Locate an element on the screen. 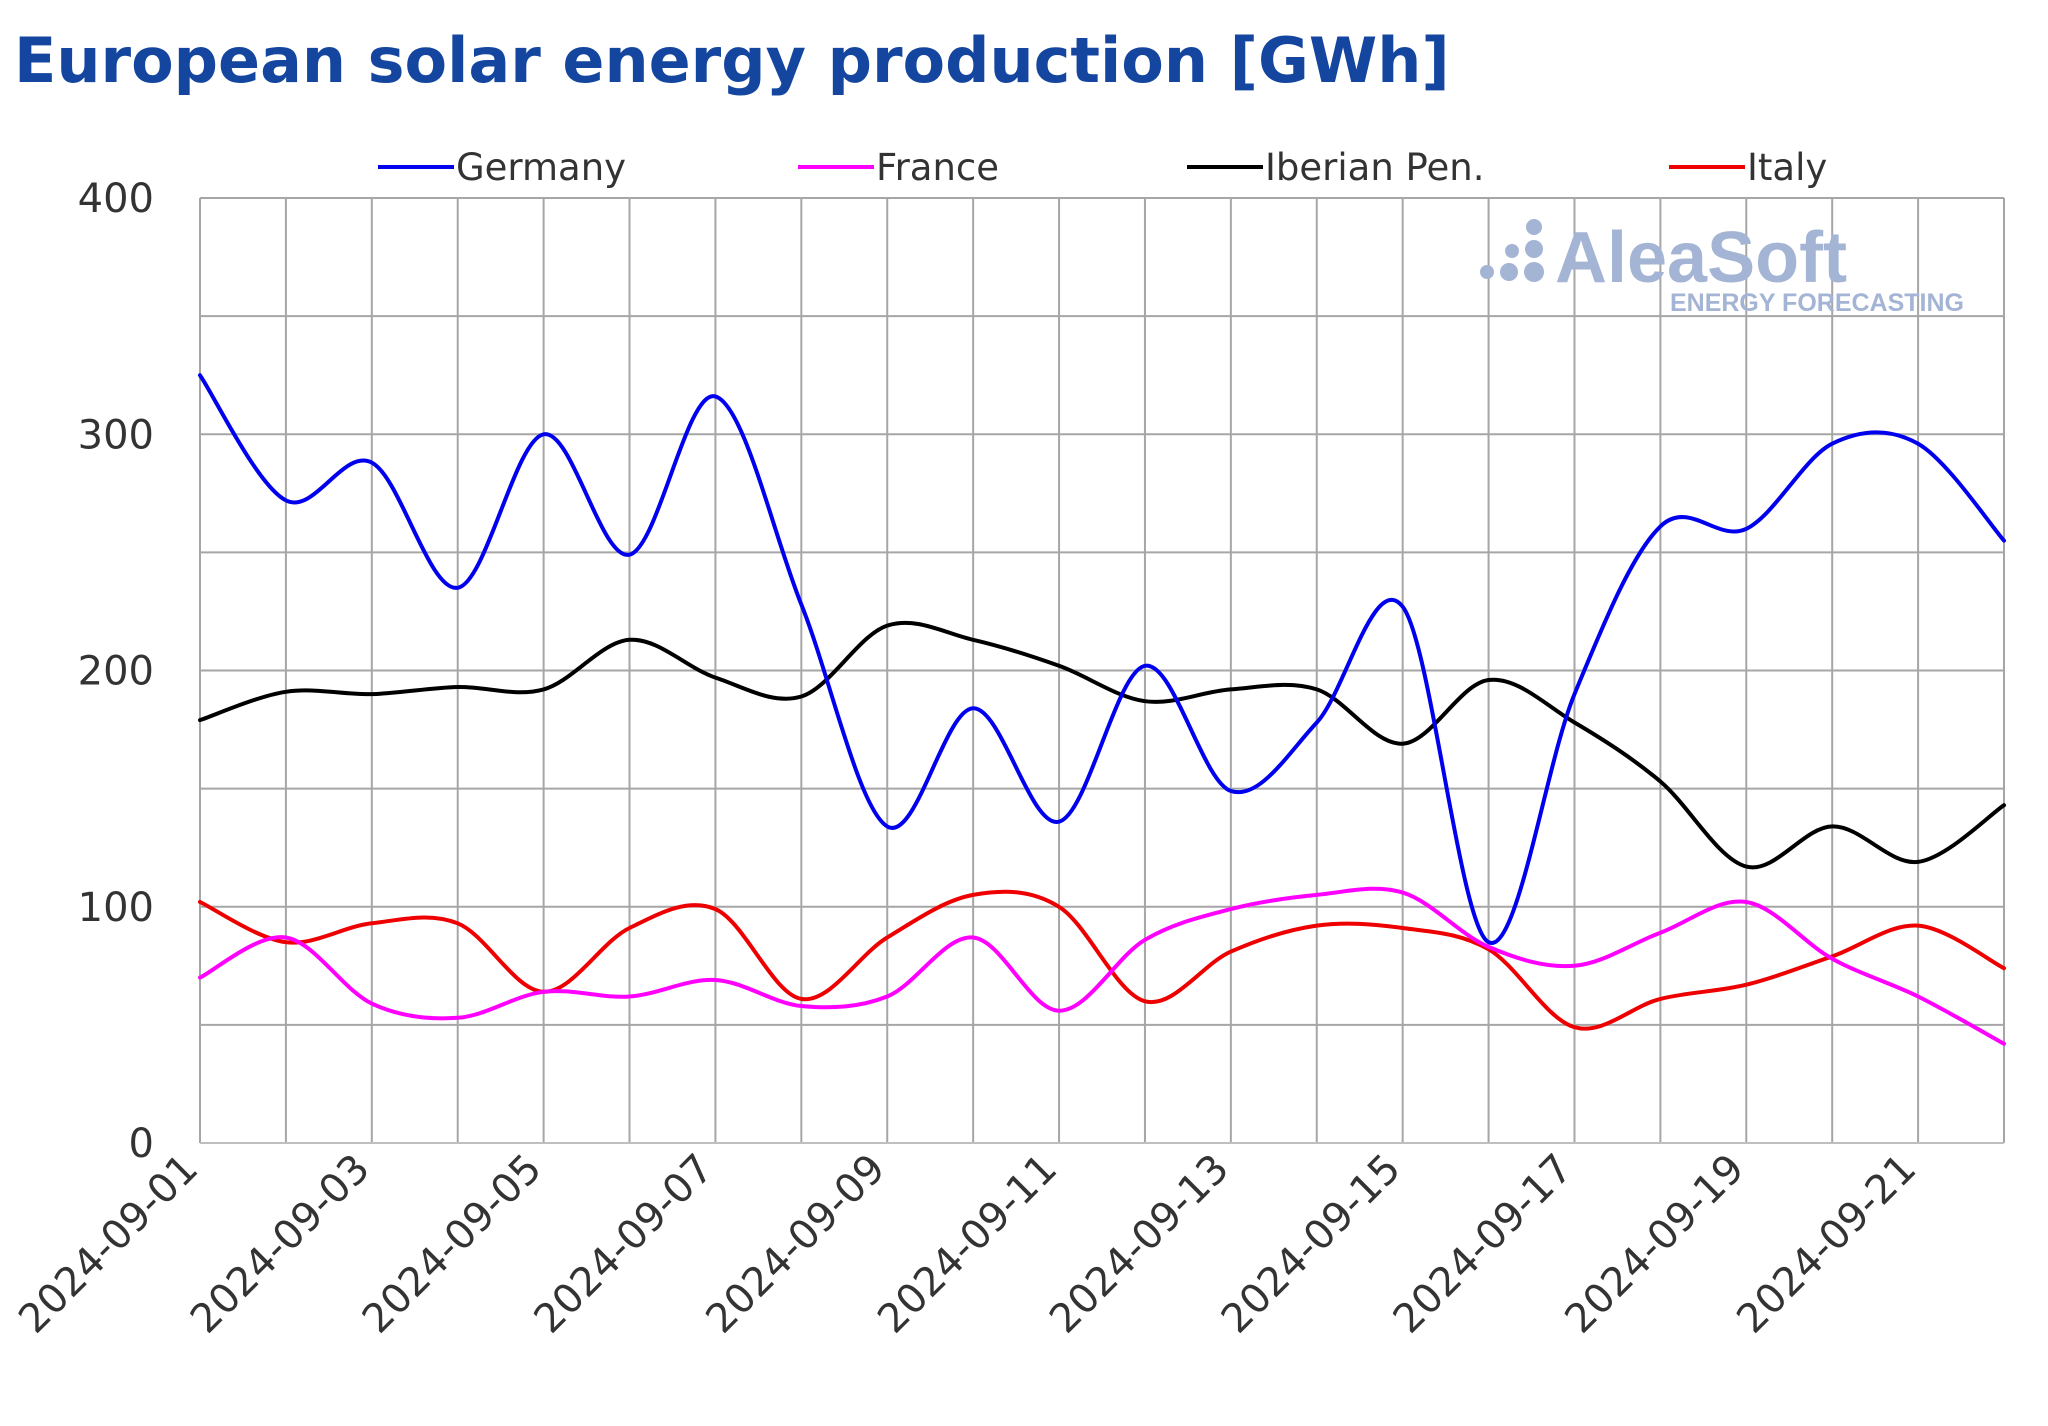 The width and height of the screenshot is (2048, 1426). x-tick-label: 2024-09-17 is located at coordinates (1483, 1244).